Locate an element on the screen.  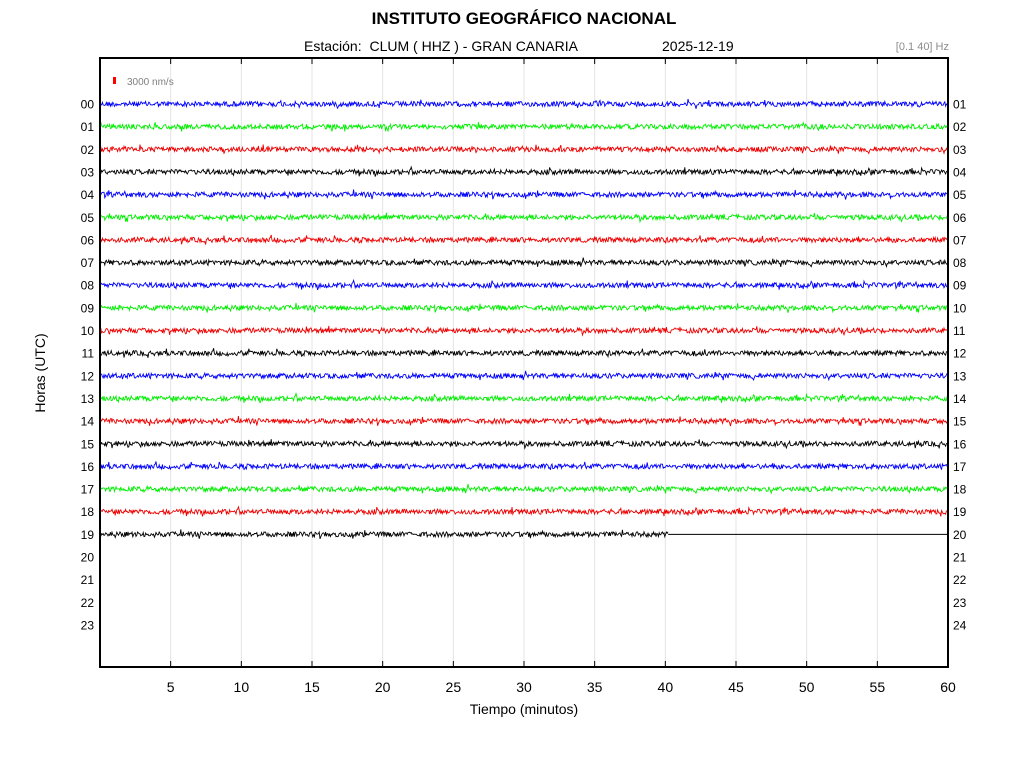
y-tick-label-left: 05 is located at coordinates (88, 218).